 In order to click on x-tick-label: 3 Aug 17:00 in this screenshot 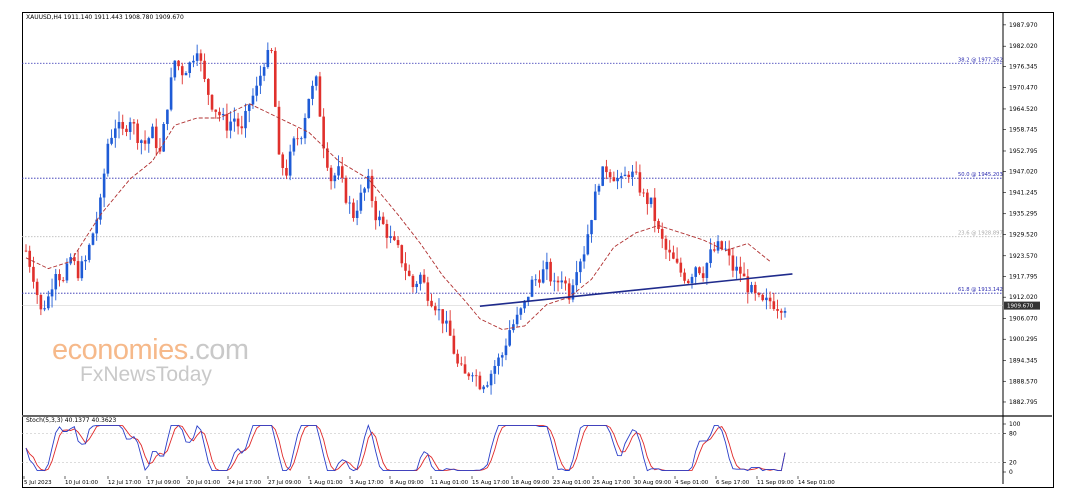, I will do `click(367, 483)`.